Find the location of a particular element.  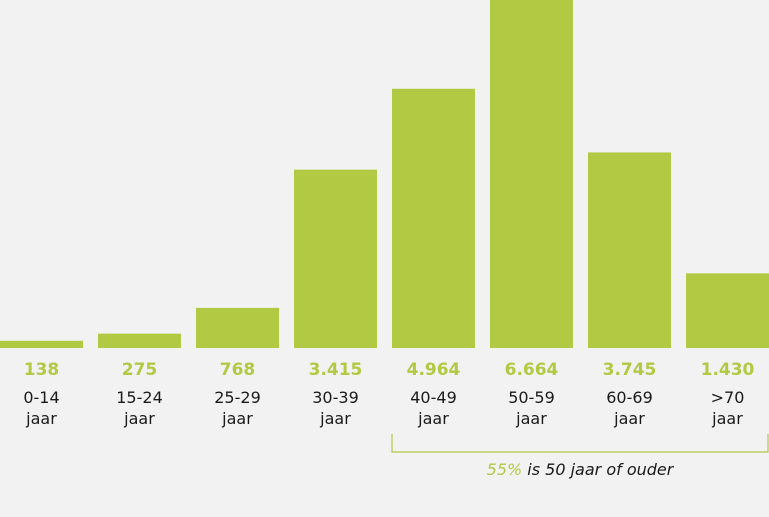

annotation-text: 55% is 50 jaar of ouder is located at coordinates (581, 469).